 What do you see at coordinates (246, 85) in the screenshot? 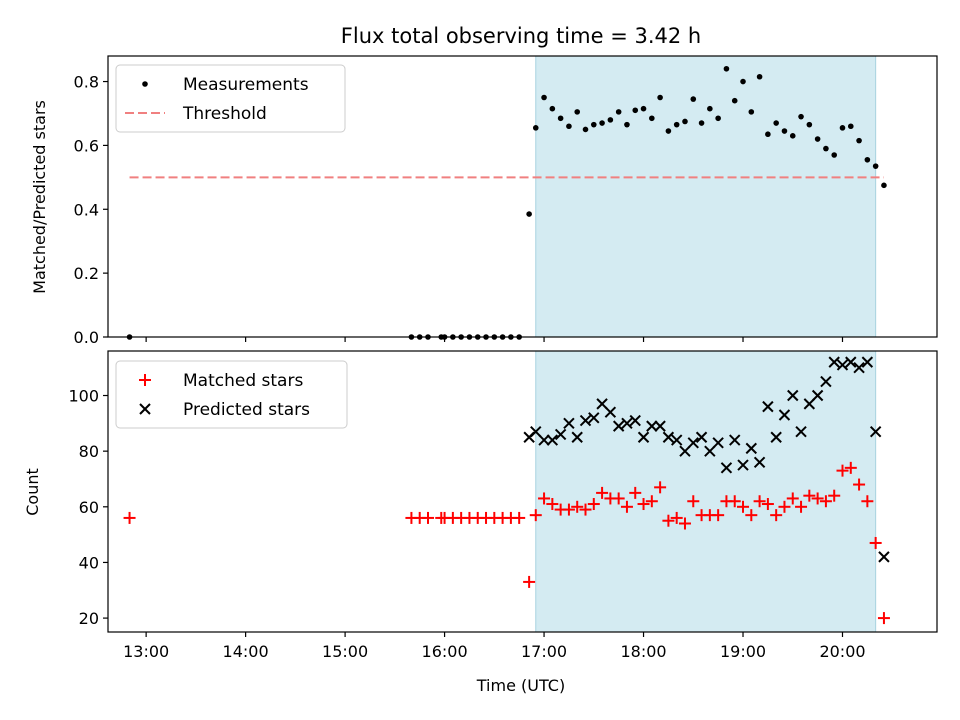
I see `legend-measurements-label: Measurements` at bounding box center [246, 85].